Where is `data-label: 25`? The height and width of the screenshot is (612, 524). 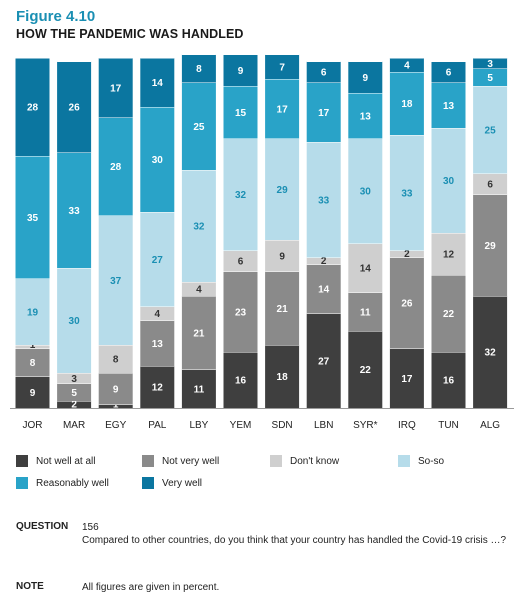 data-label: 25 is located at coordinates (199, 127).